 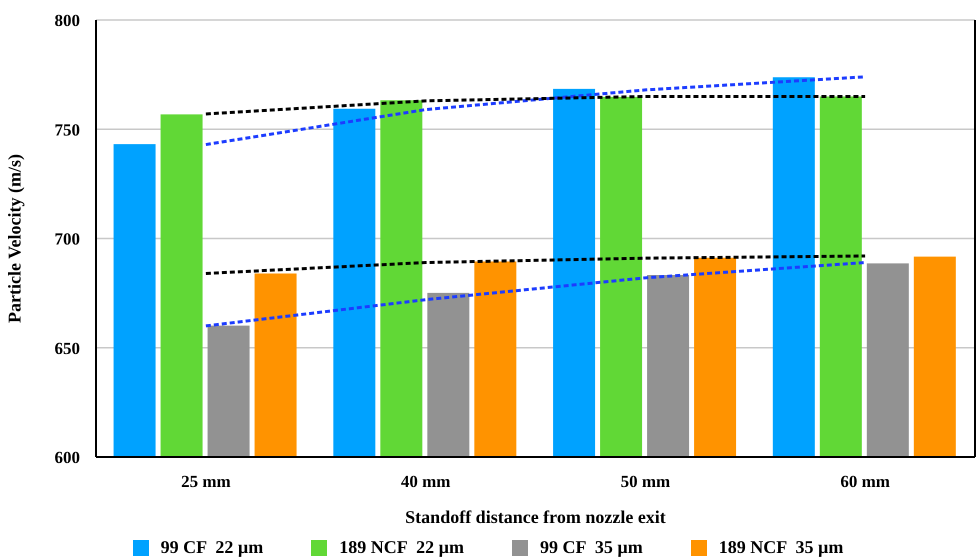 What do you see at coordinates (67, 348) in the screenshot?
I see `y-tick-label: 650` at bounding box center [67, 348].